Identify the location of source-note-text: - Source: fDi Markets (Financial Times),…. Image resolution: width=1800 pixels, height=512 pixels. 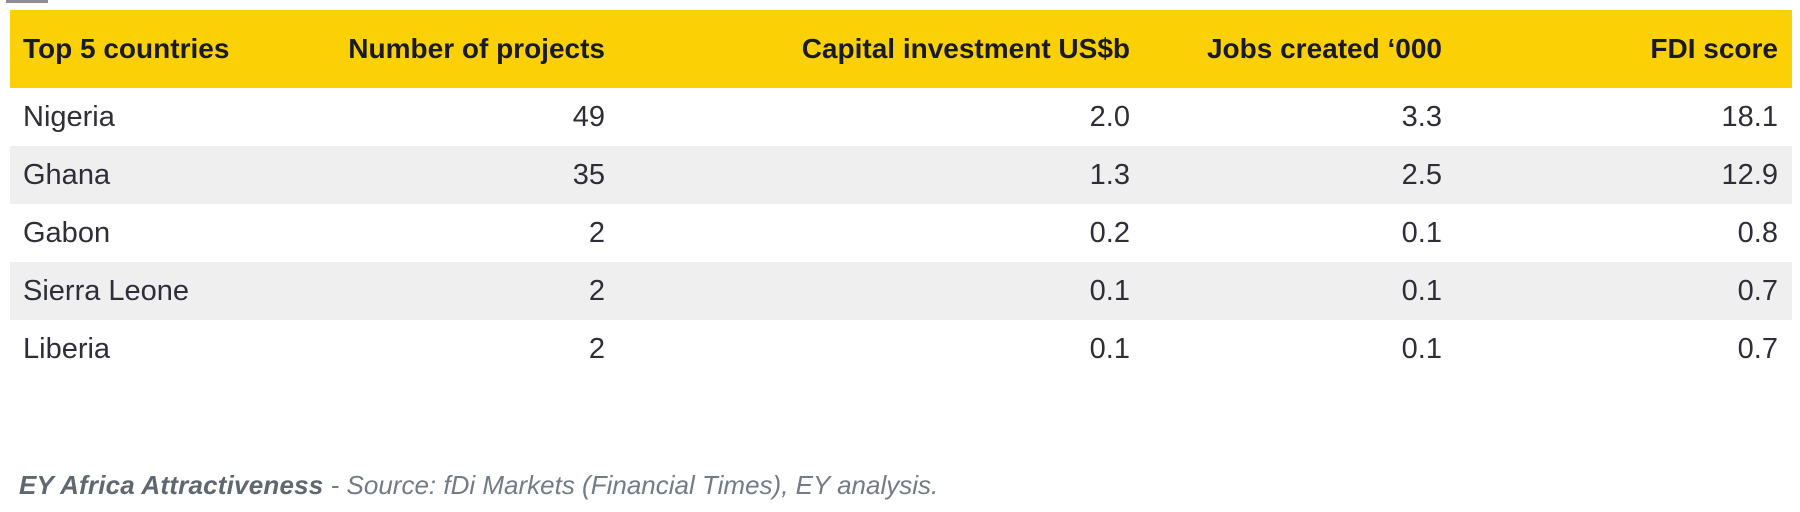
(631, 485).